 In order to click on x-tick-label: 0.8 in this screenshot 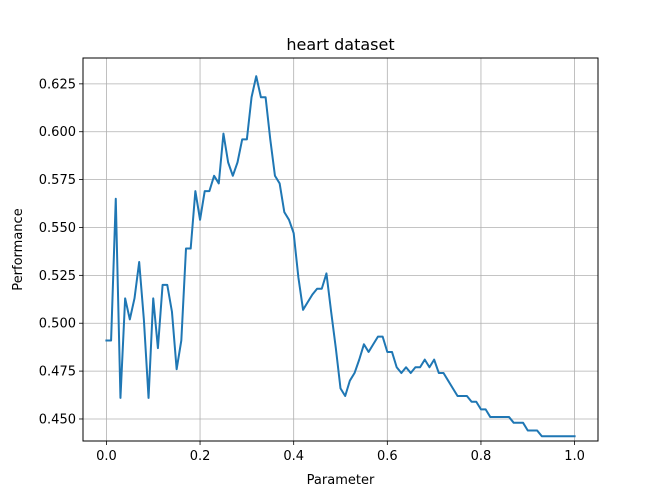, I will do `click(481, 456)`.